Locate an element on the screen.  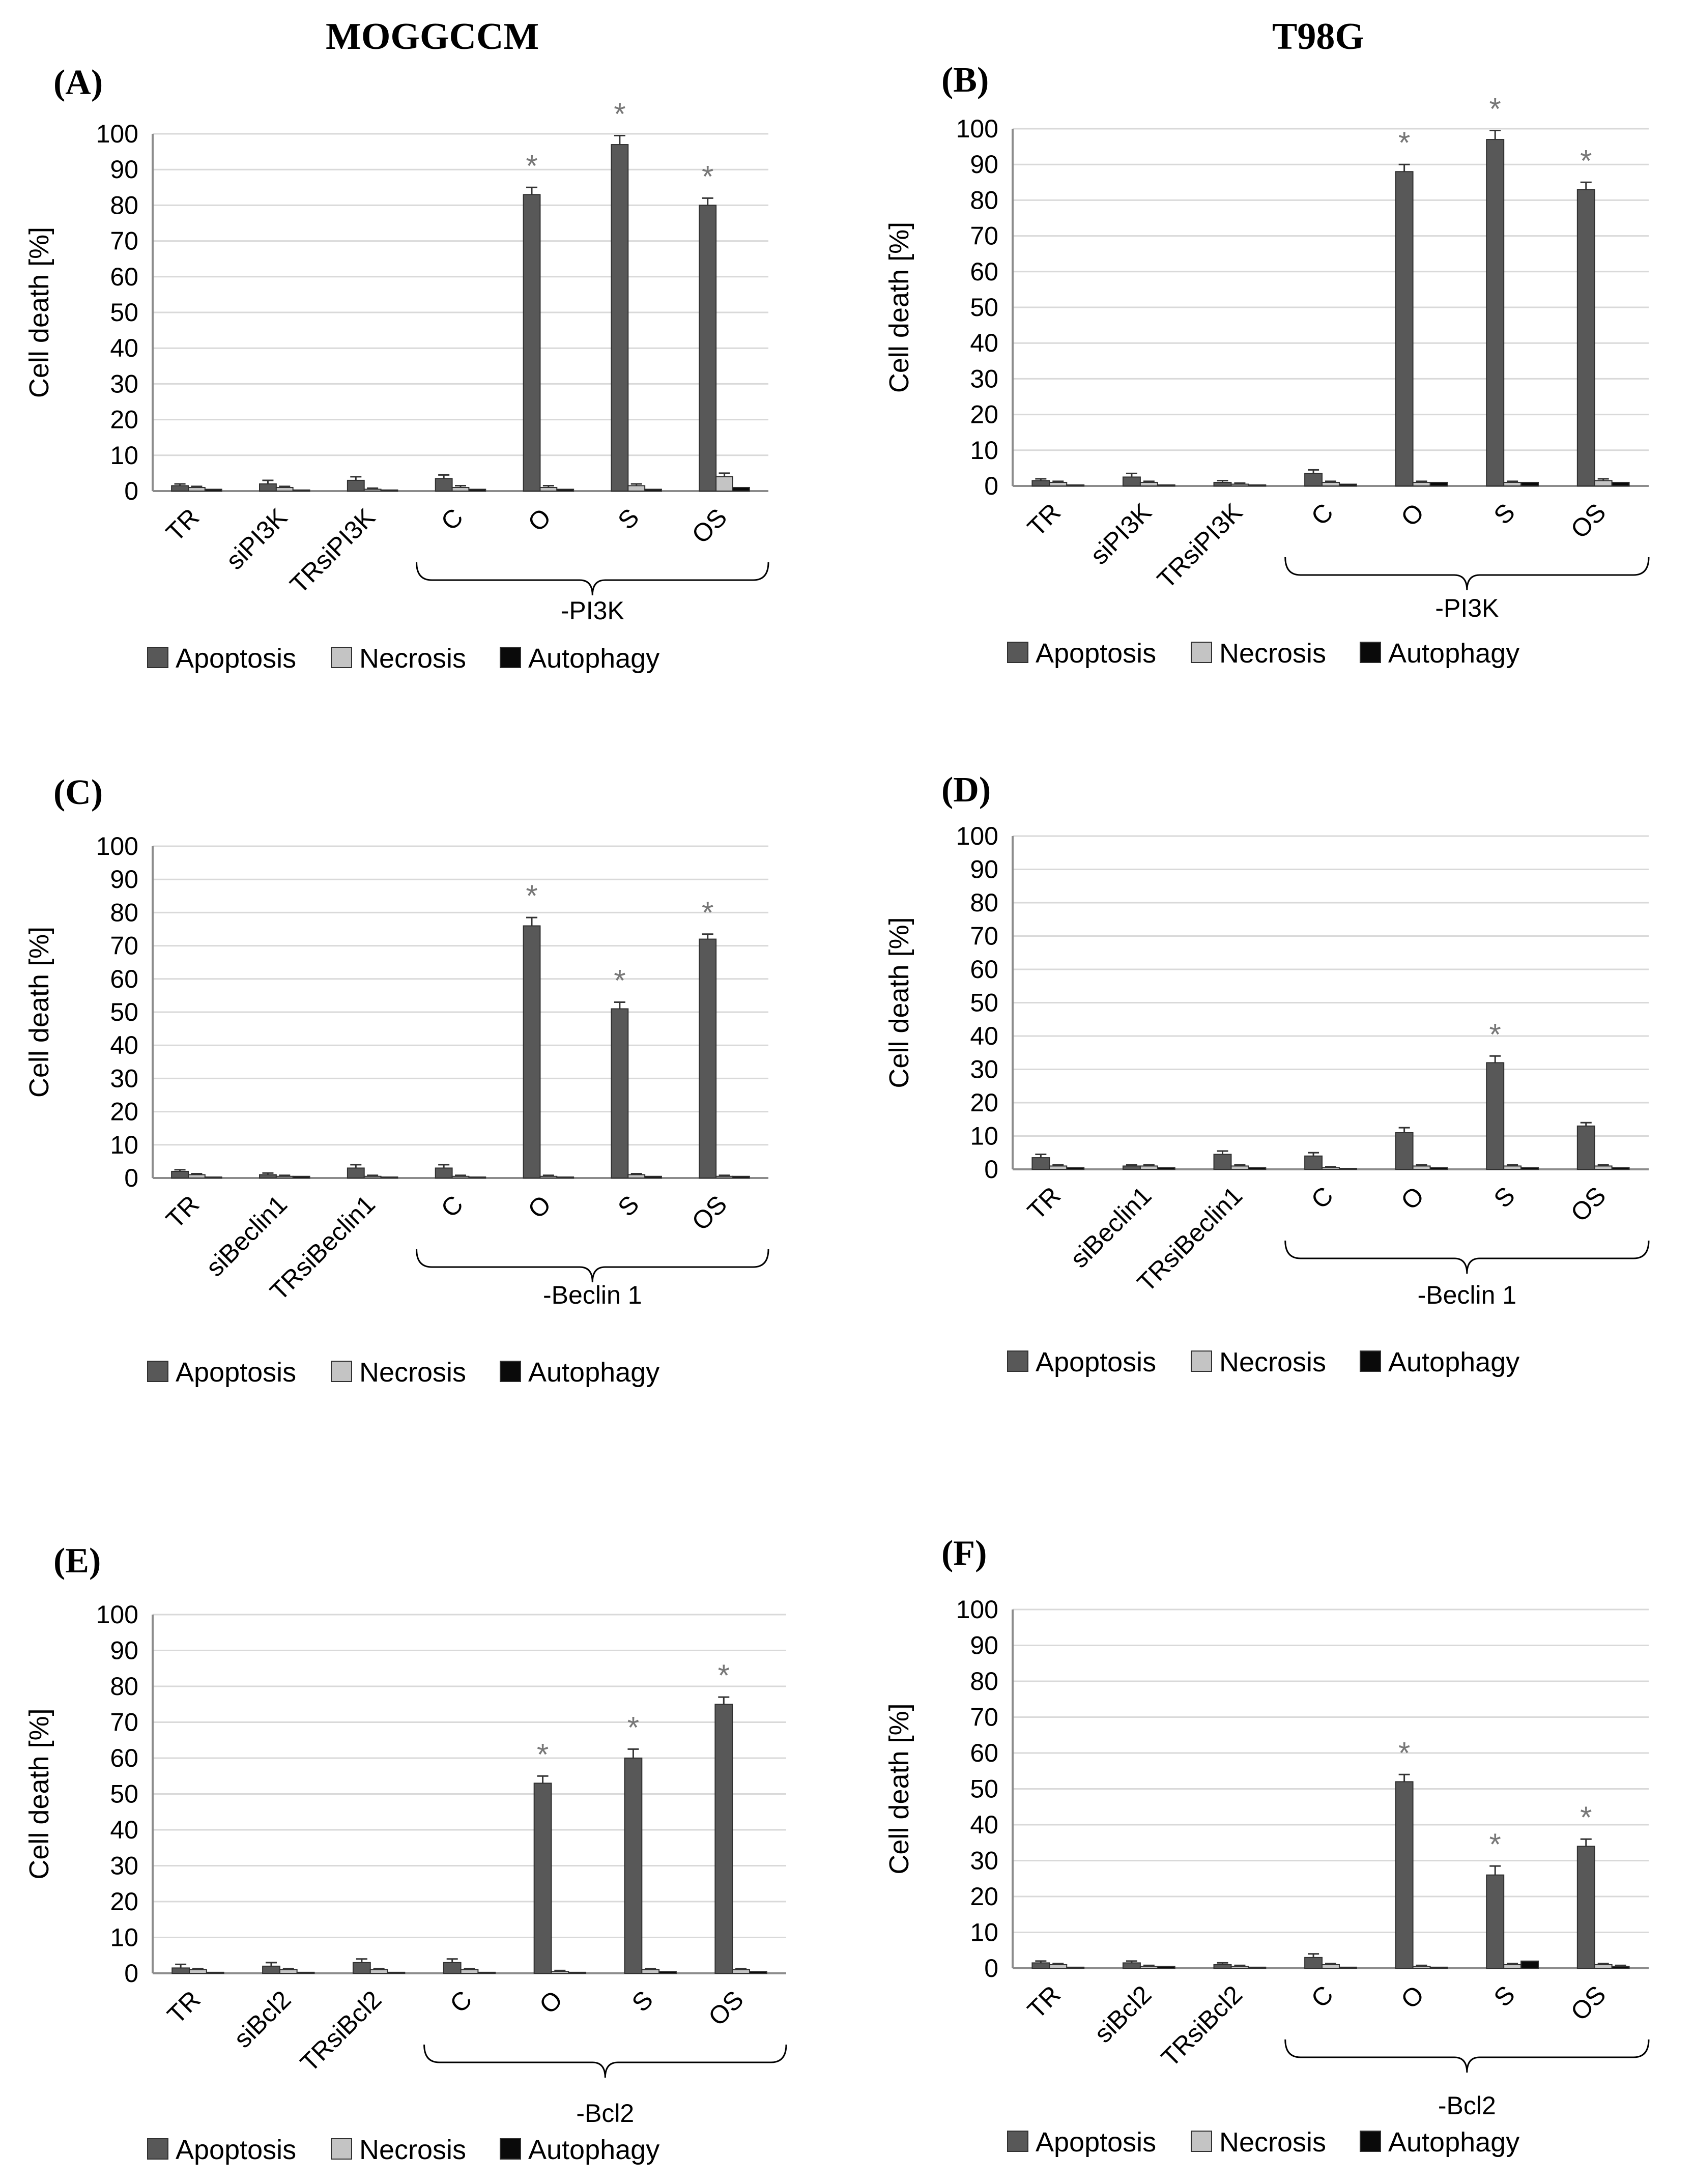
group-label: -PI3K is located at coordinates (592, 610).